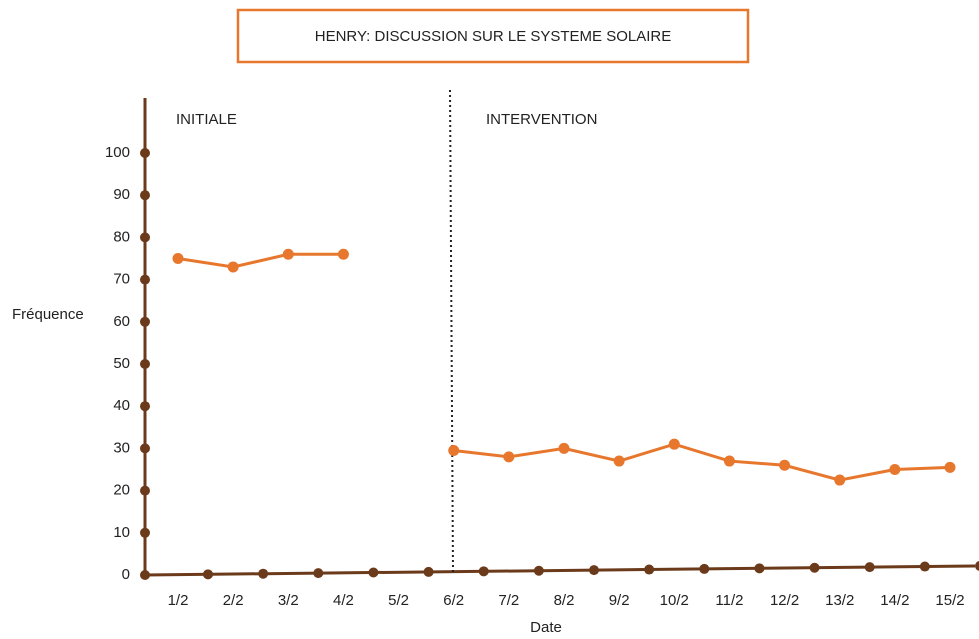 This screenshot has height=639, width=979. Describe the element at coordinates (206, 119) in the screenshot. I see `phase-label: INITIALE` at that location.